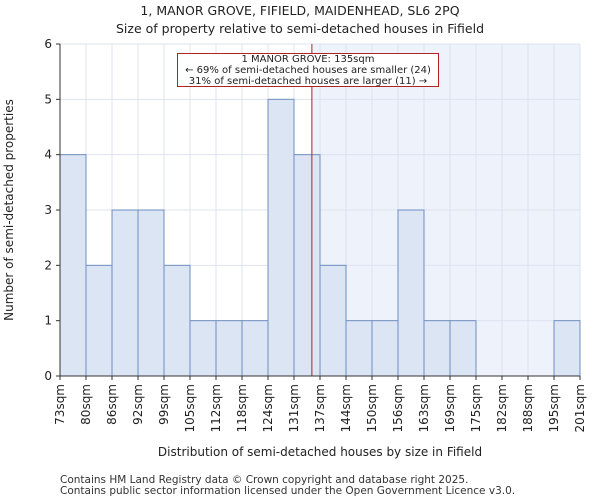 This screenshot has width=600, height=500. What do you see at coordinates (48, 99) in the screenshot?
I see `y-tick-label: 5` at bounding box center [48, 99].